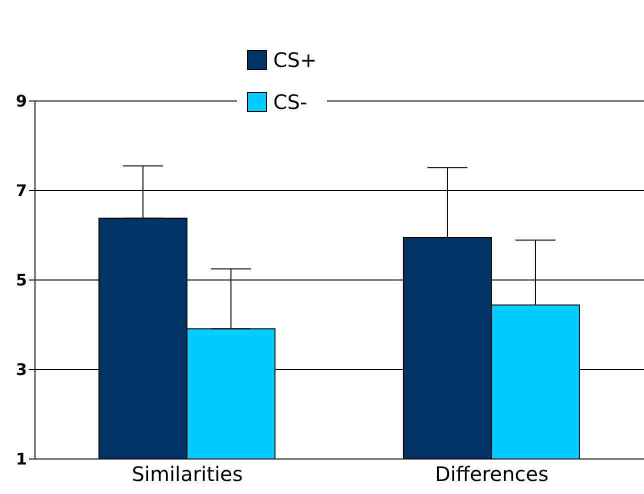  What do you see at coordinates (21, 280) in the screenshot?
I see `y-tick-label: 5` at bounding box center [21, 280].